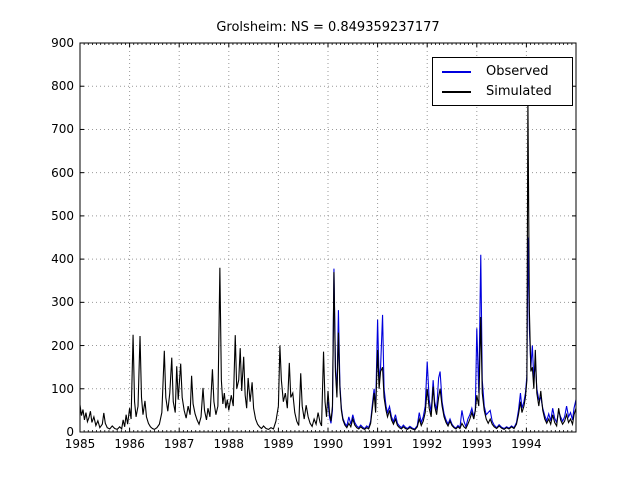 The image size is (640, 480). What do you see at coordinates (526, 444) in the screenshot?
I see `x-tick-label: 1994` at bounding box center [526, 444].